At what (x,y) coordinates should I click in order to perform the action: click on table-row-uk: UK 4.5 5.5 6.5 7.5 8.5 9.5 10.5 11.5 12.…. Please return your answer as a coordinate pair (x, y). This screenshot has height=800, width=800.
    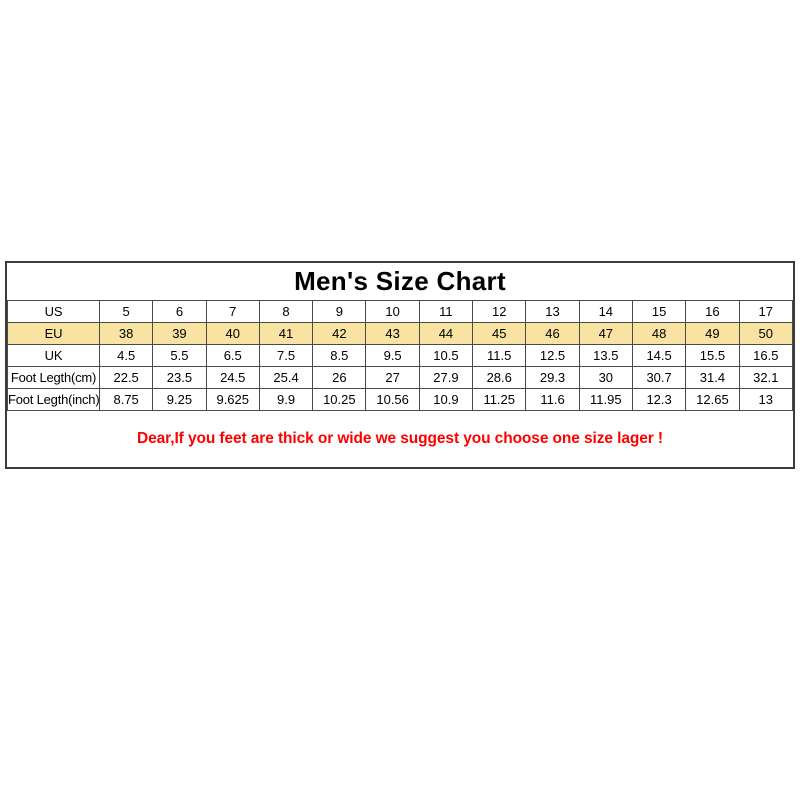
    Looking at the image, I should click on (400, 355).